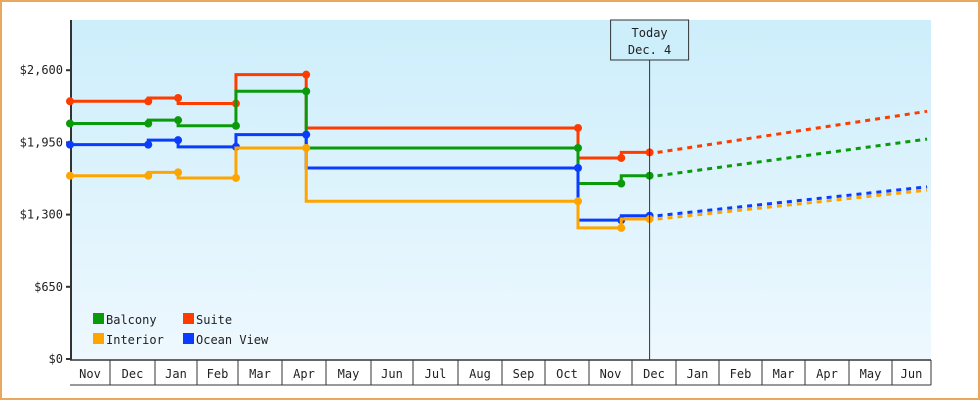 The height and width of the screenshot is (400, 980). Describe the element at coordinates (524, 374) in the screenshot. I see `x-tick-label: Sep` at that location.